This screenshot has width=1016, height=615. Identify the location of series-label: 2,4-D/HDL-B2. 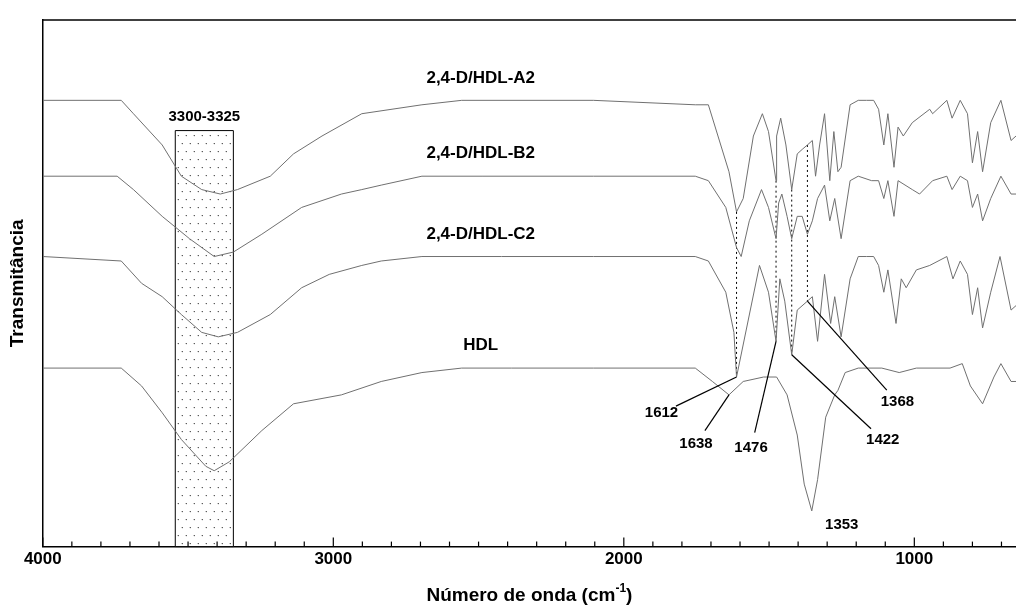
(481, 153).